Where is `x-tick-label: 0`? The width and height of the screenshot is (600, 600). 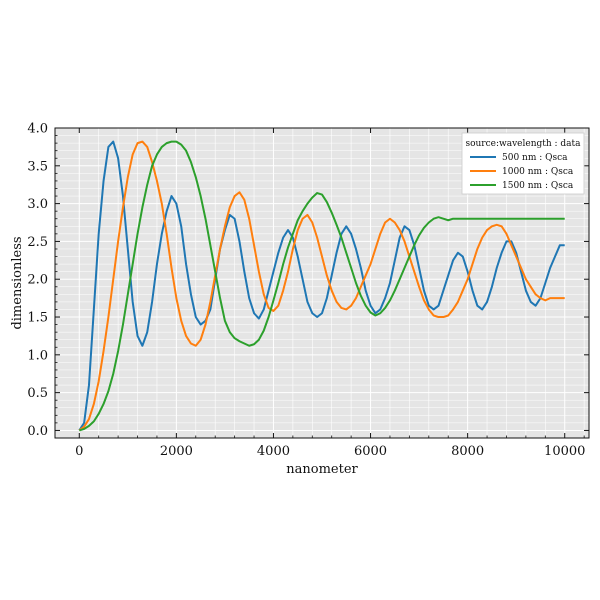
x-tick-label: 0 is located at coordinates (79, 451).